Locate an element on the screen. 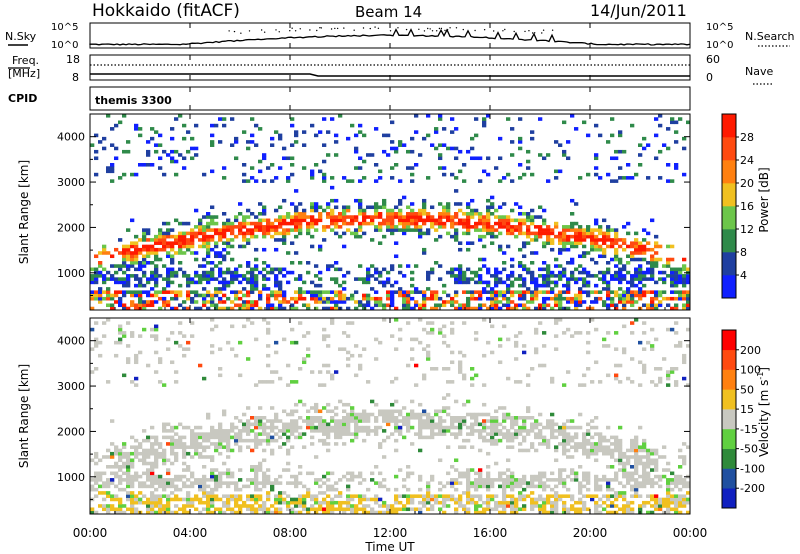  y-tick-label: 2000 is located at coordinates (71, 227).